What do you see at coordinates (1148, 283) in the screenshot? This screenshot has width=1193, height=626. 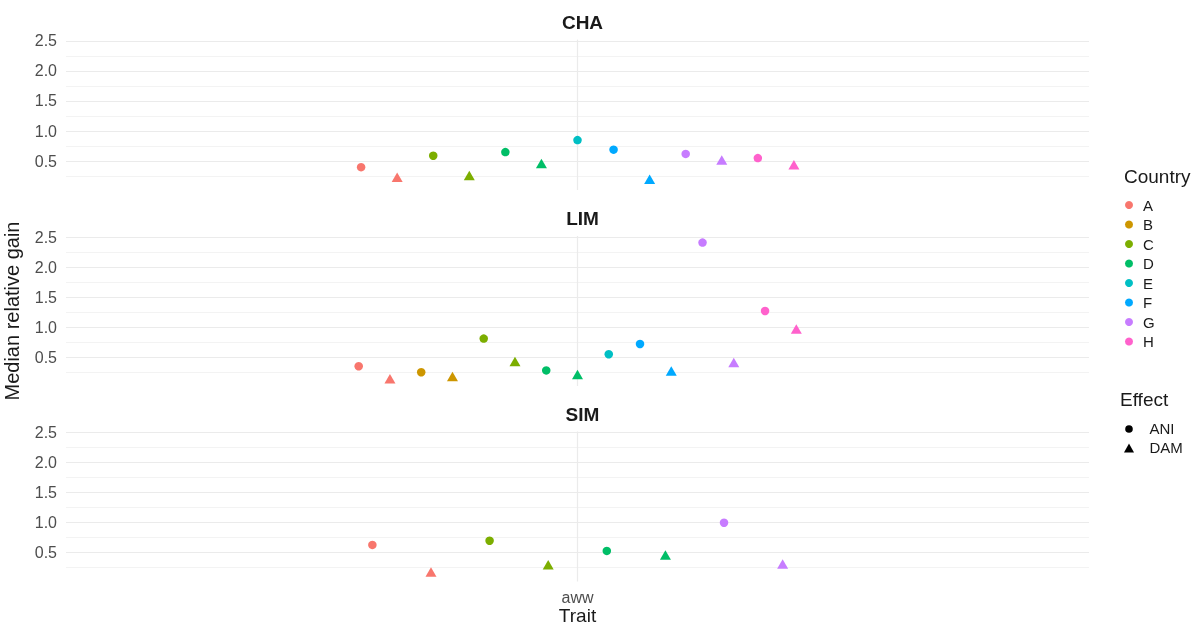 I see `legend-label: E` at bounding box center [1148, 283].